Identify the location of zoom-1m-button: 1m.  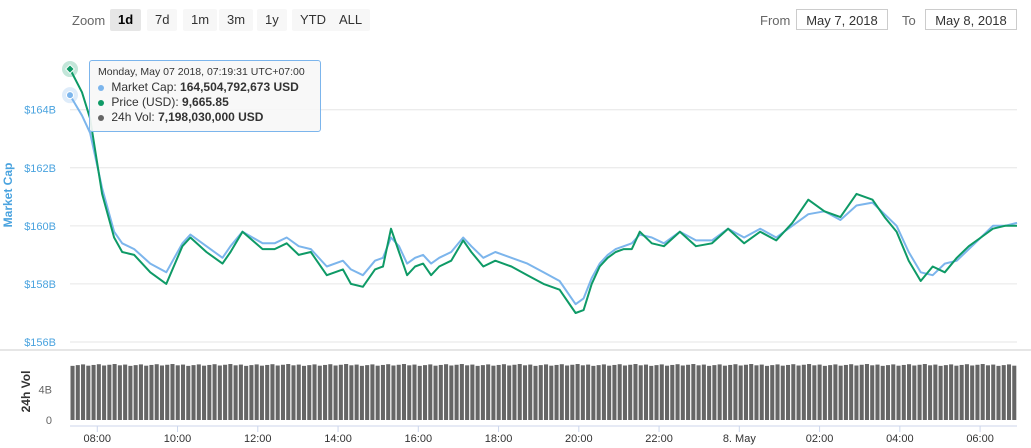
(200, 20).